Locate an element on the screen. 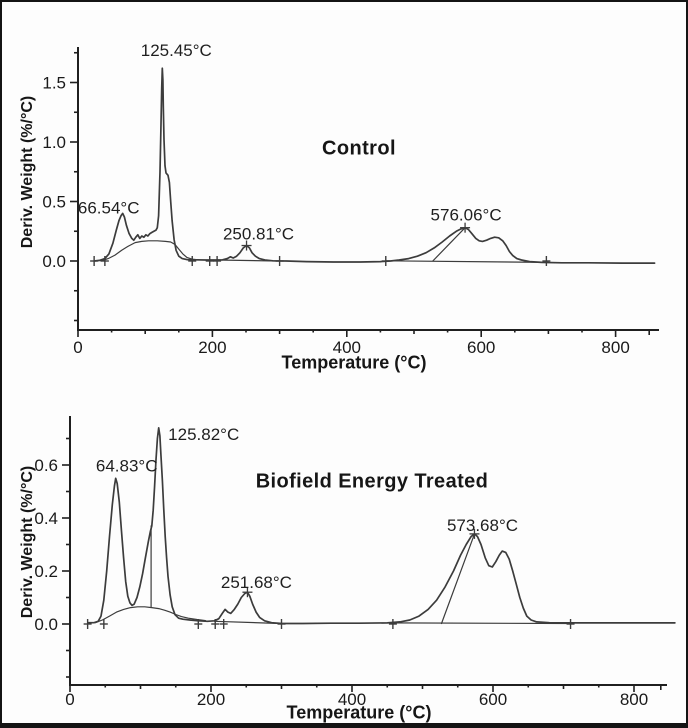 The height and width of the screenshot is (728, 688). y-tick-label: 0.6 is located at coordinates (46, 465).